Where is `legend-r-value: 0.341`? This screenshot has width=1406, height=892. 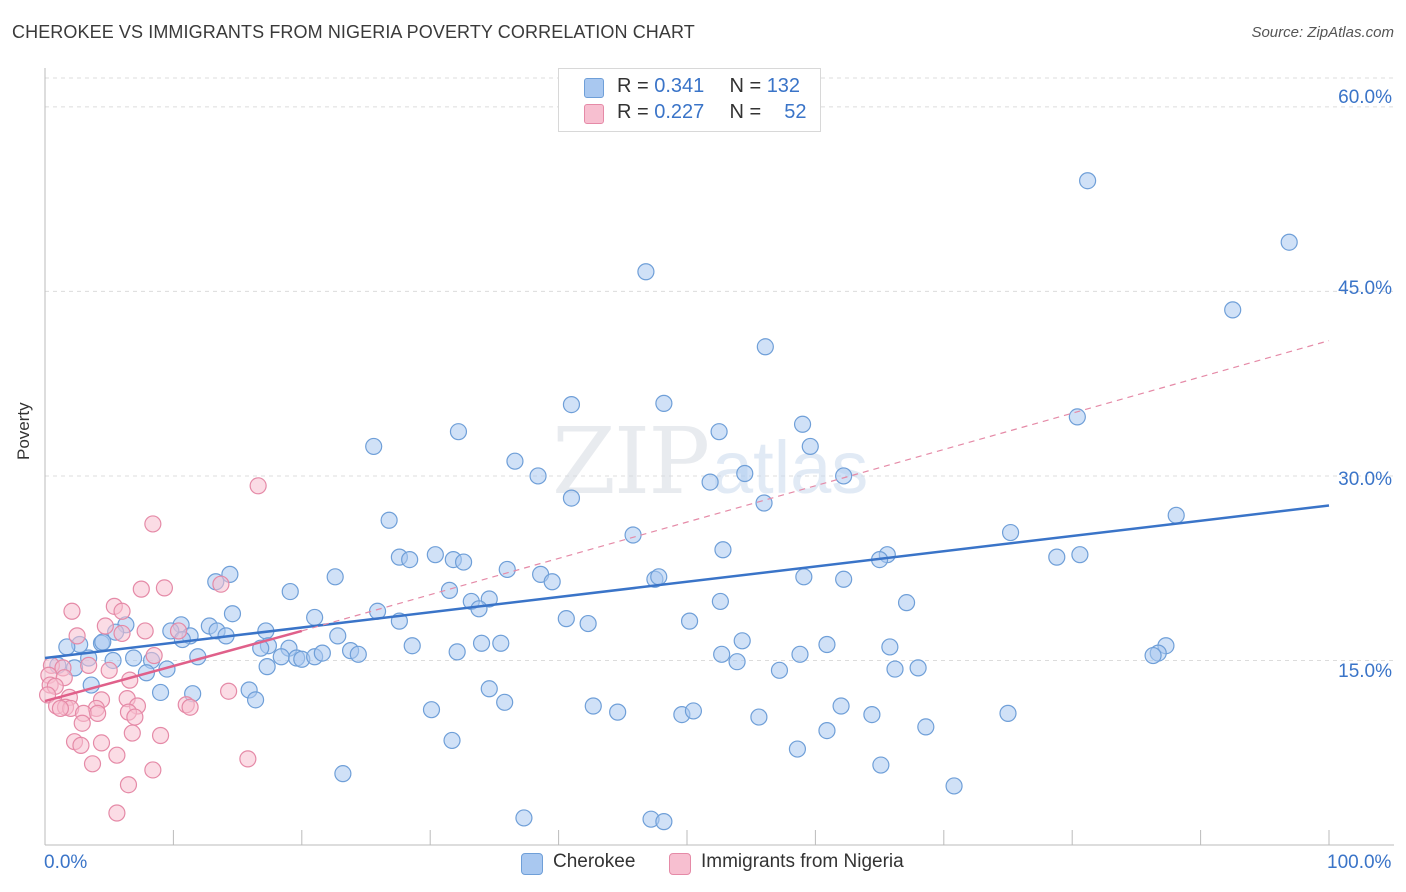
legend-r-value: 0.341 is located at coordinates (679, 86).